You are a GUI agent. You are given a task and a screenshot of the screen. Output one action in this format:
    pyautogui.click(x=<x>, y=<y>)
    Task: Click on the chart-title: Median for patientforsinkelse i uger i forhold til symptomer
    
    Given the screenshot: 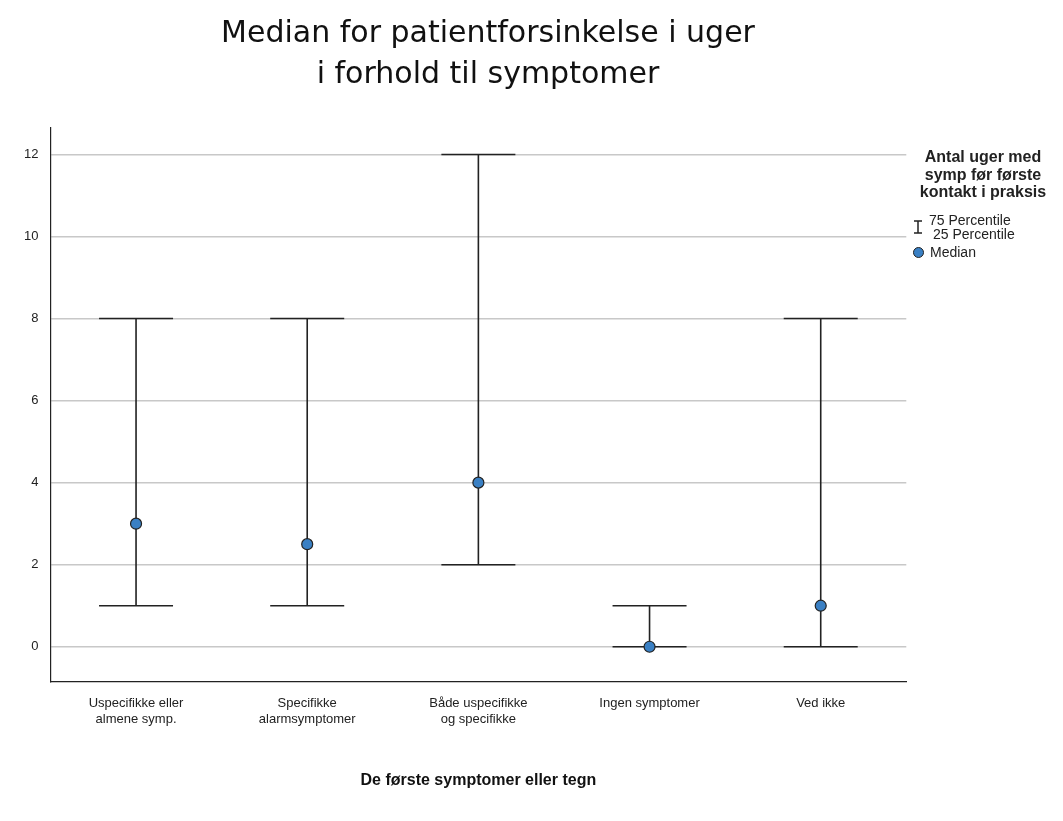 What is the action you would take?
    pyautogui.click(x=488, y=52)
    